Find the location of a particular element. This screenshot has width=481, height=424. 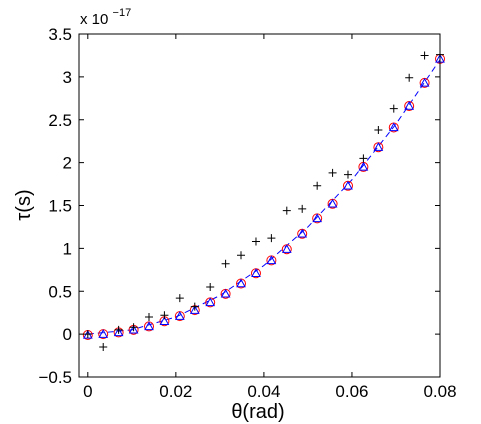

y-axis-multiplier: x 10 −17 is located at coordinates (105, 17).